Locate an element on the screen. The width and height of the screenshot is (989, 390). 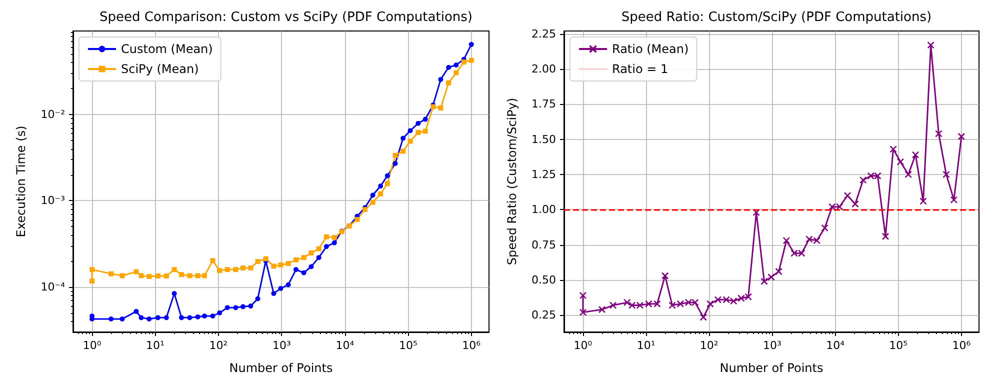
chart-title: Speed Comparison: Custom vs SciPy (PDF Computations) is located at coordinates (286, 17).